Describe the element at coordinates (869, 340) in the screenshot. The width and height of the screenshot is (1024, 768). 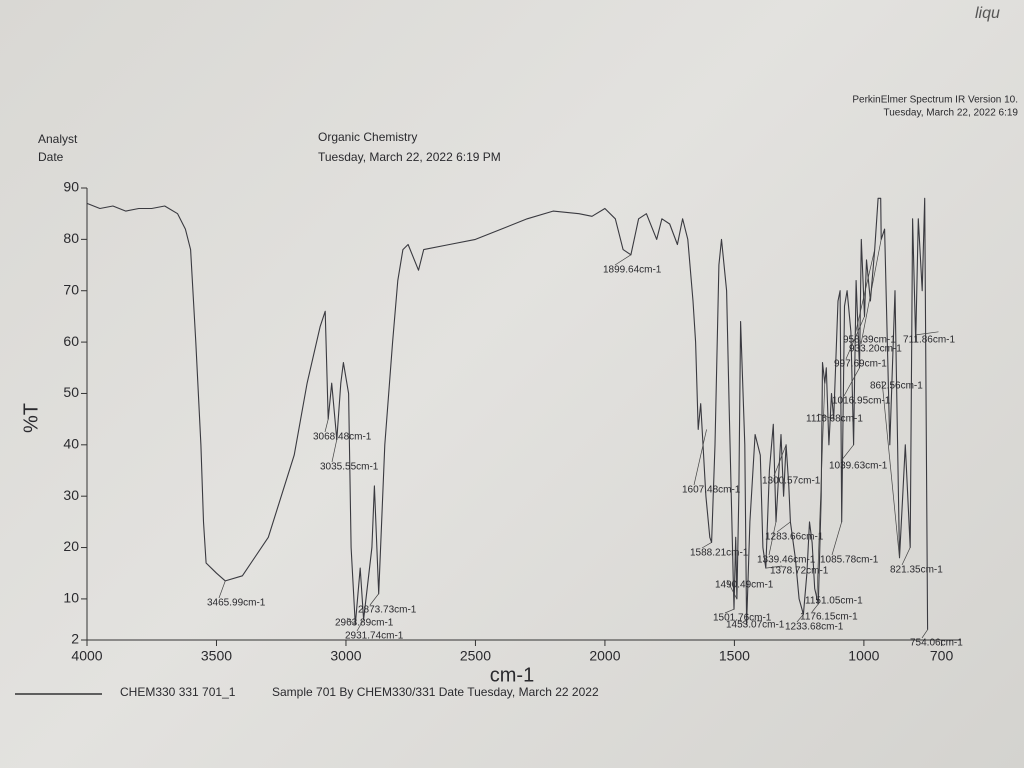
I see `annotation-label: 958.39cm-1` at that location.